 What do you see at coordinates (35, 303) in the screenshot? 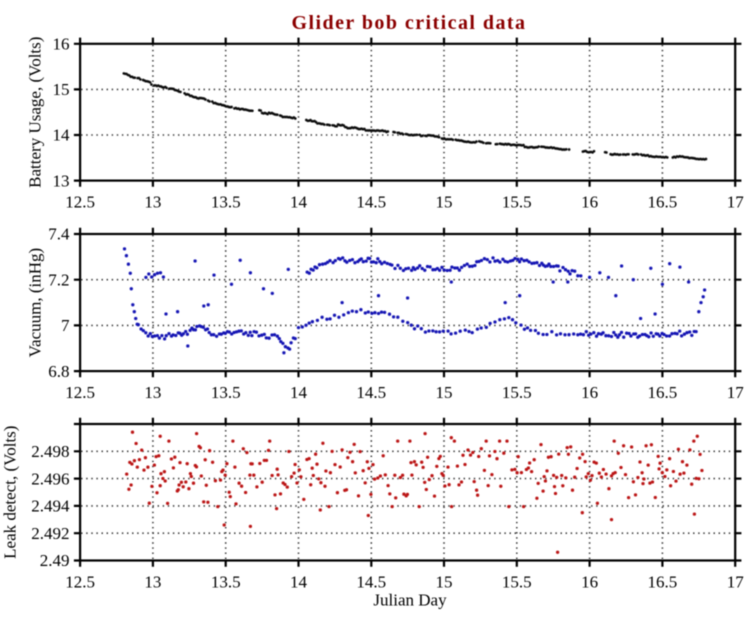
I see `svg-text: Vacuum, (inHg)` at bounding box center [35, 303].